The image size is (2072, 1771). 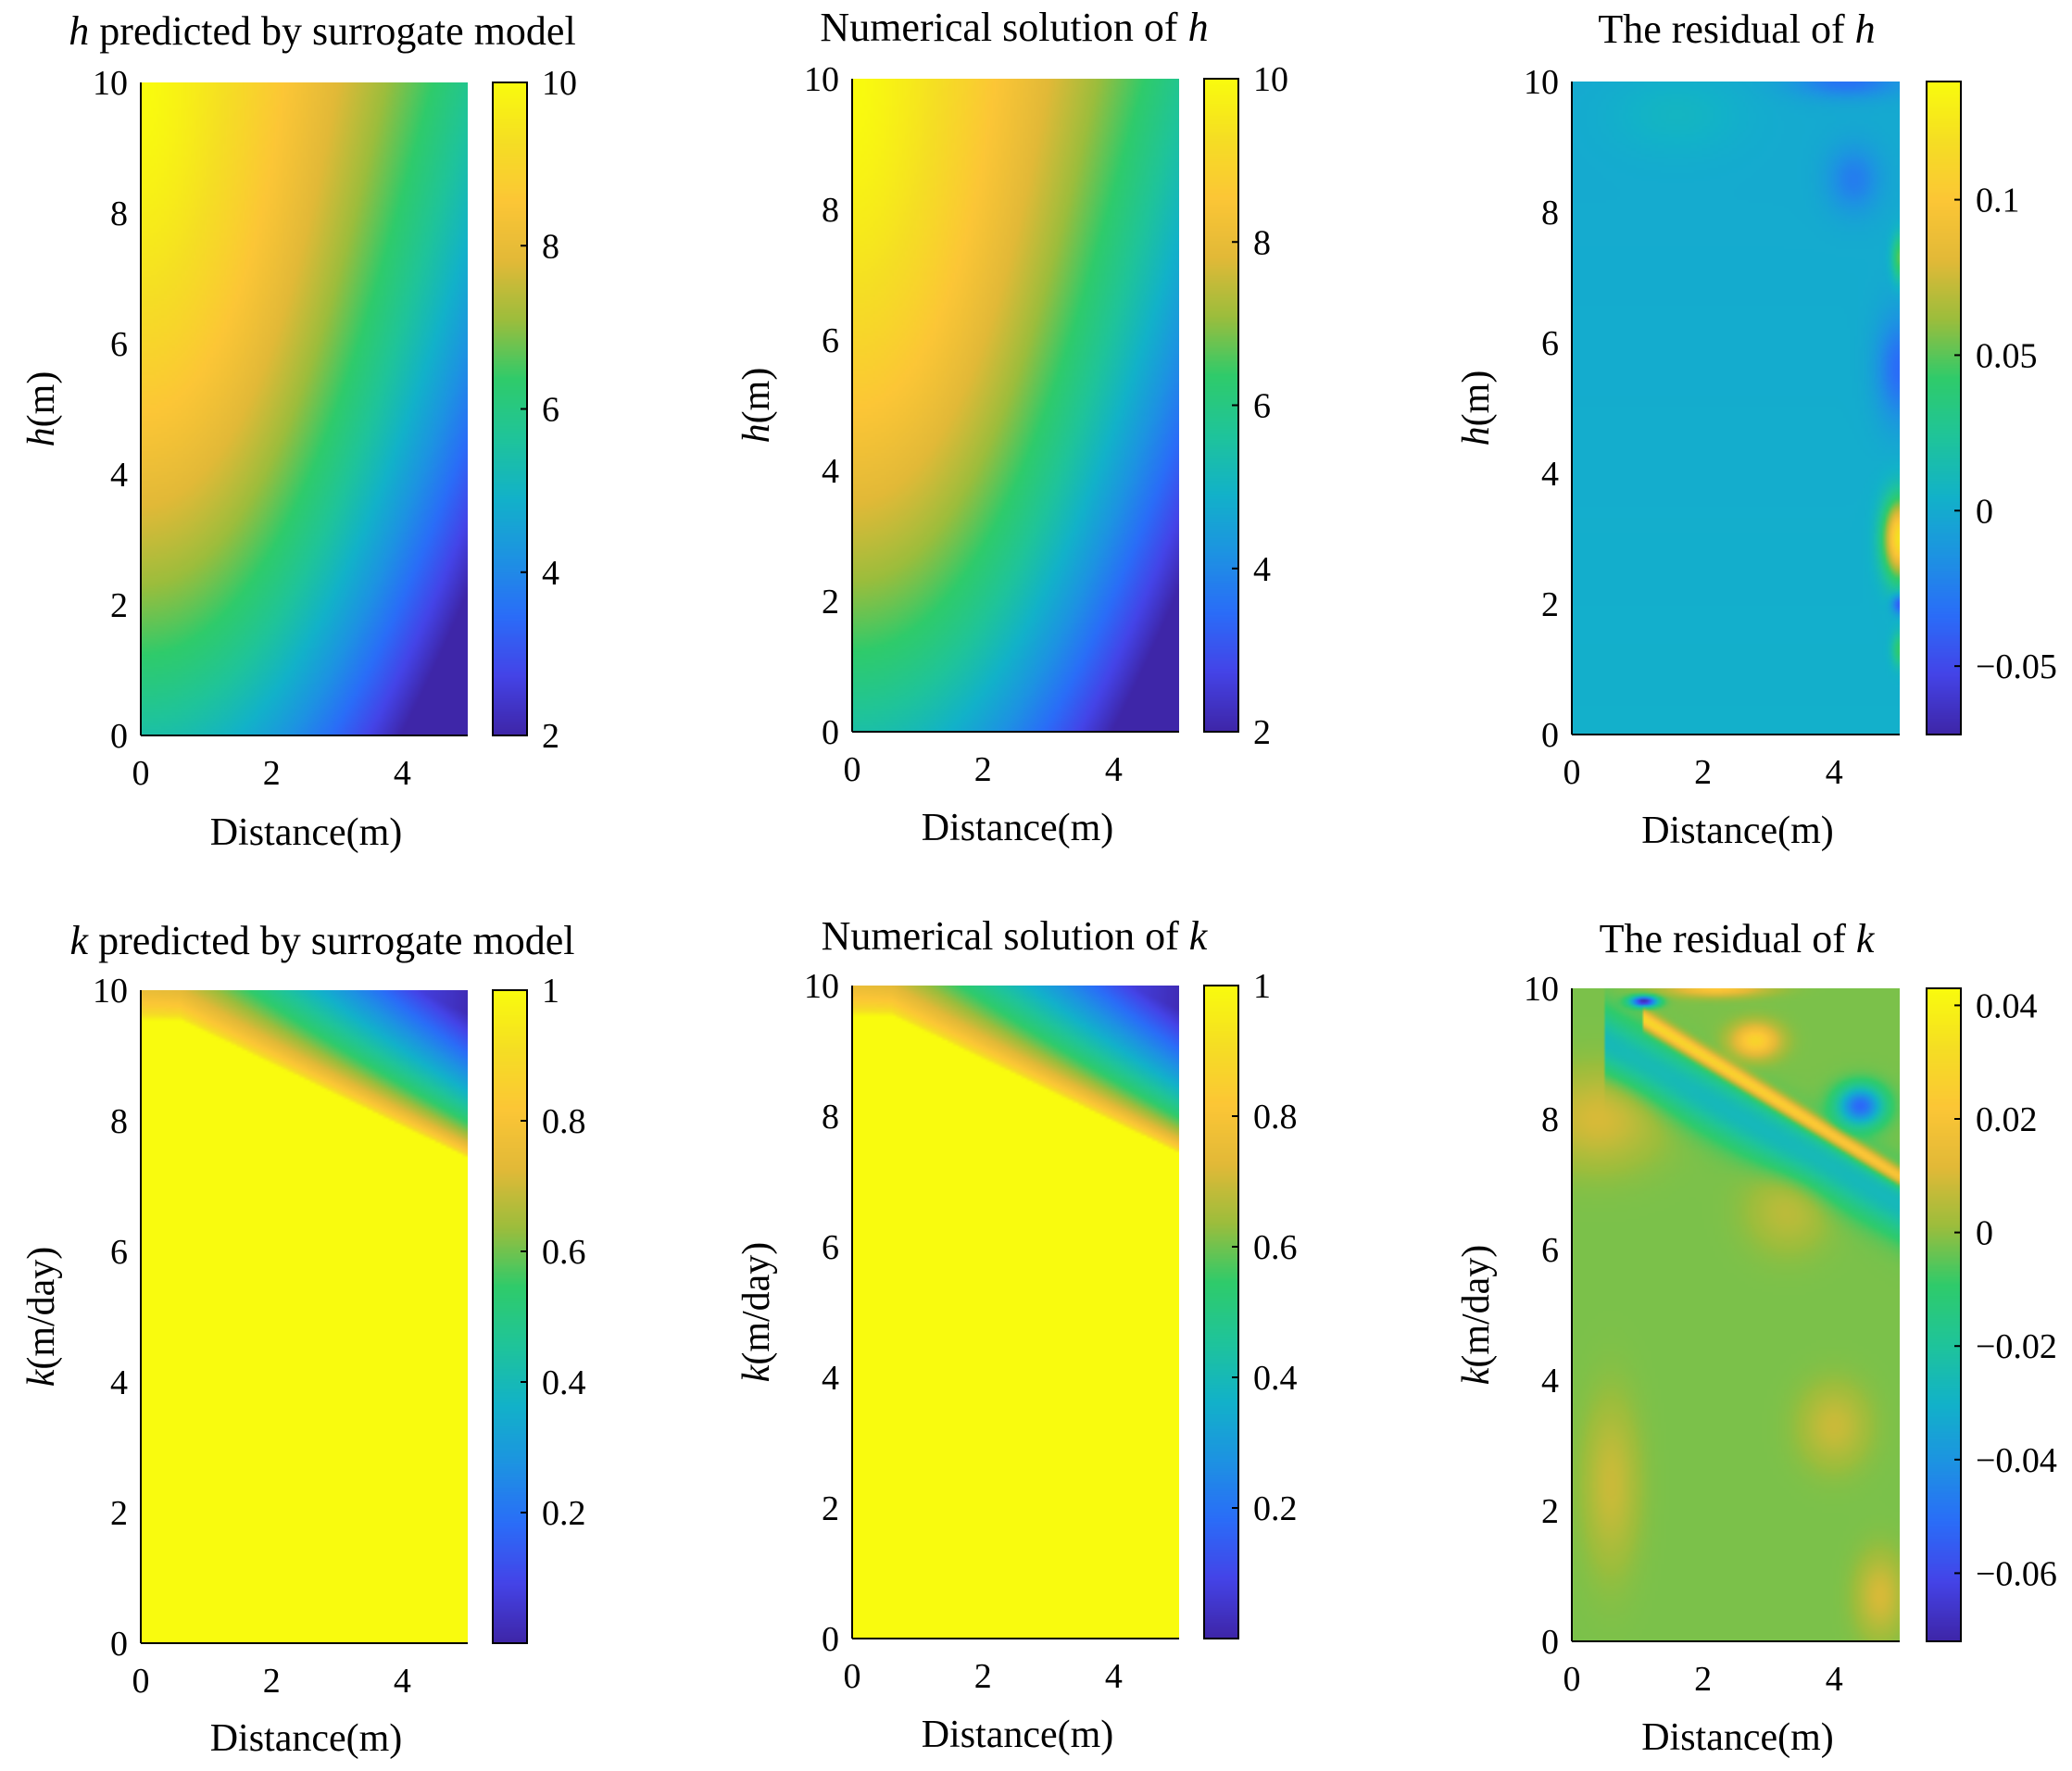 What do you see at coordinates (1014, 27) in the screenshot?
I see `chart-title: Numerical solution of h` at bounding box center [1014, 27].